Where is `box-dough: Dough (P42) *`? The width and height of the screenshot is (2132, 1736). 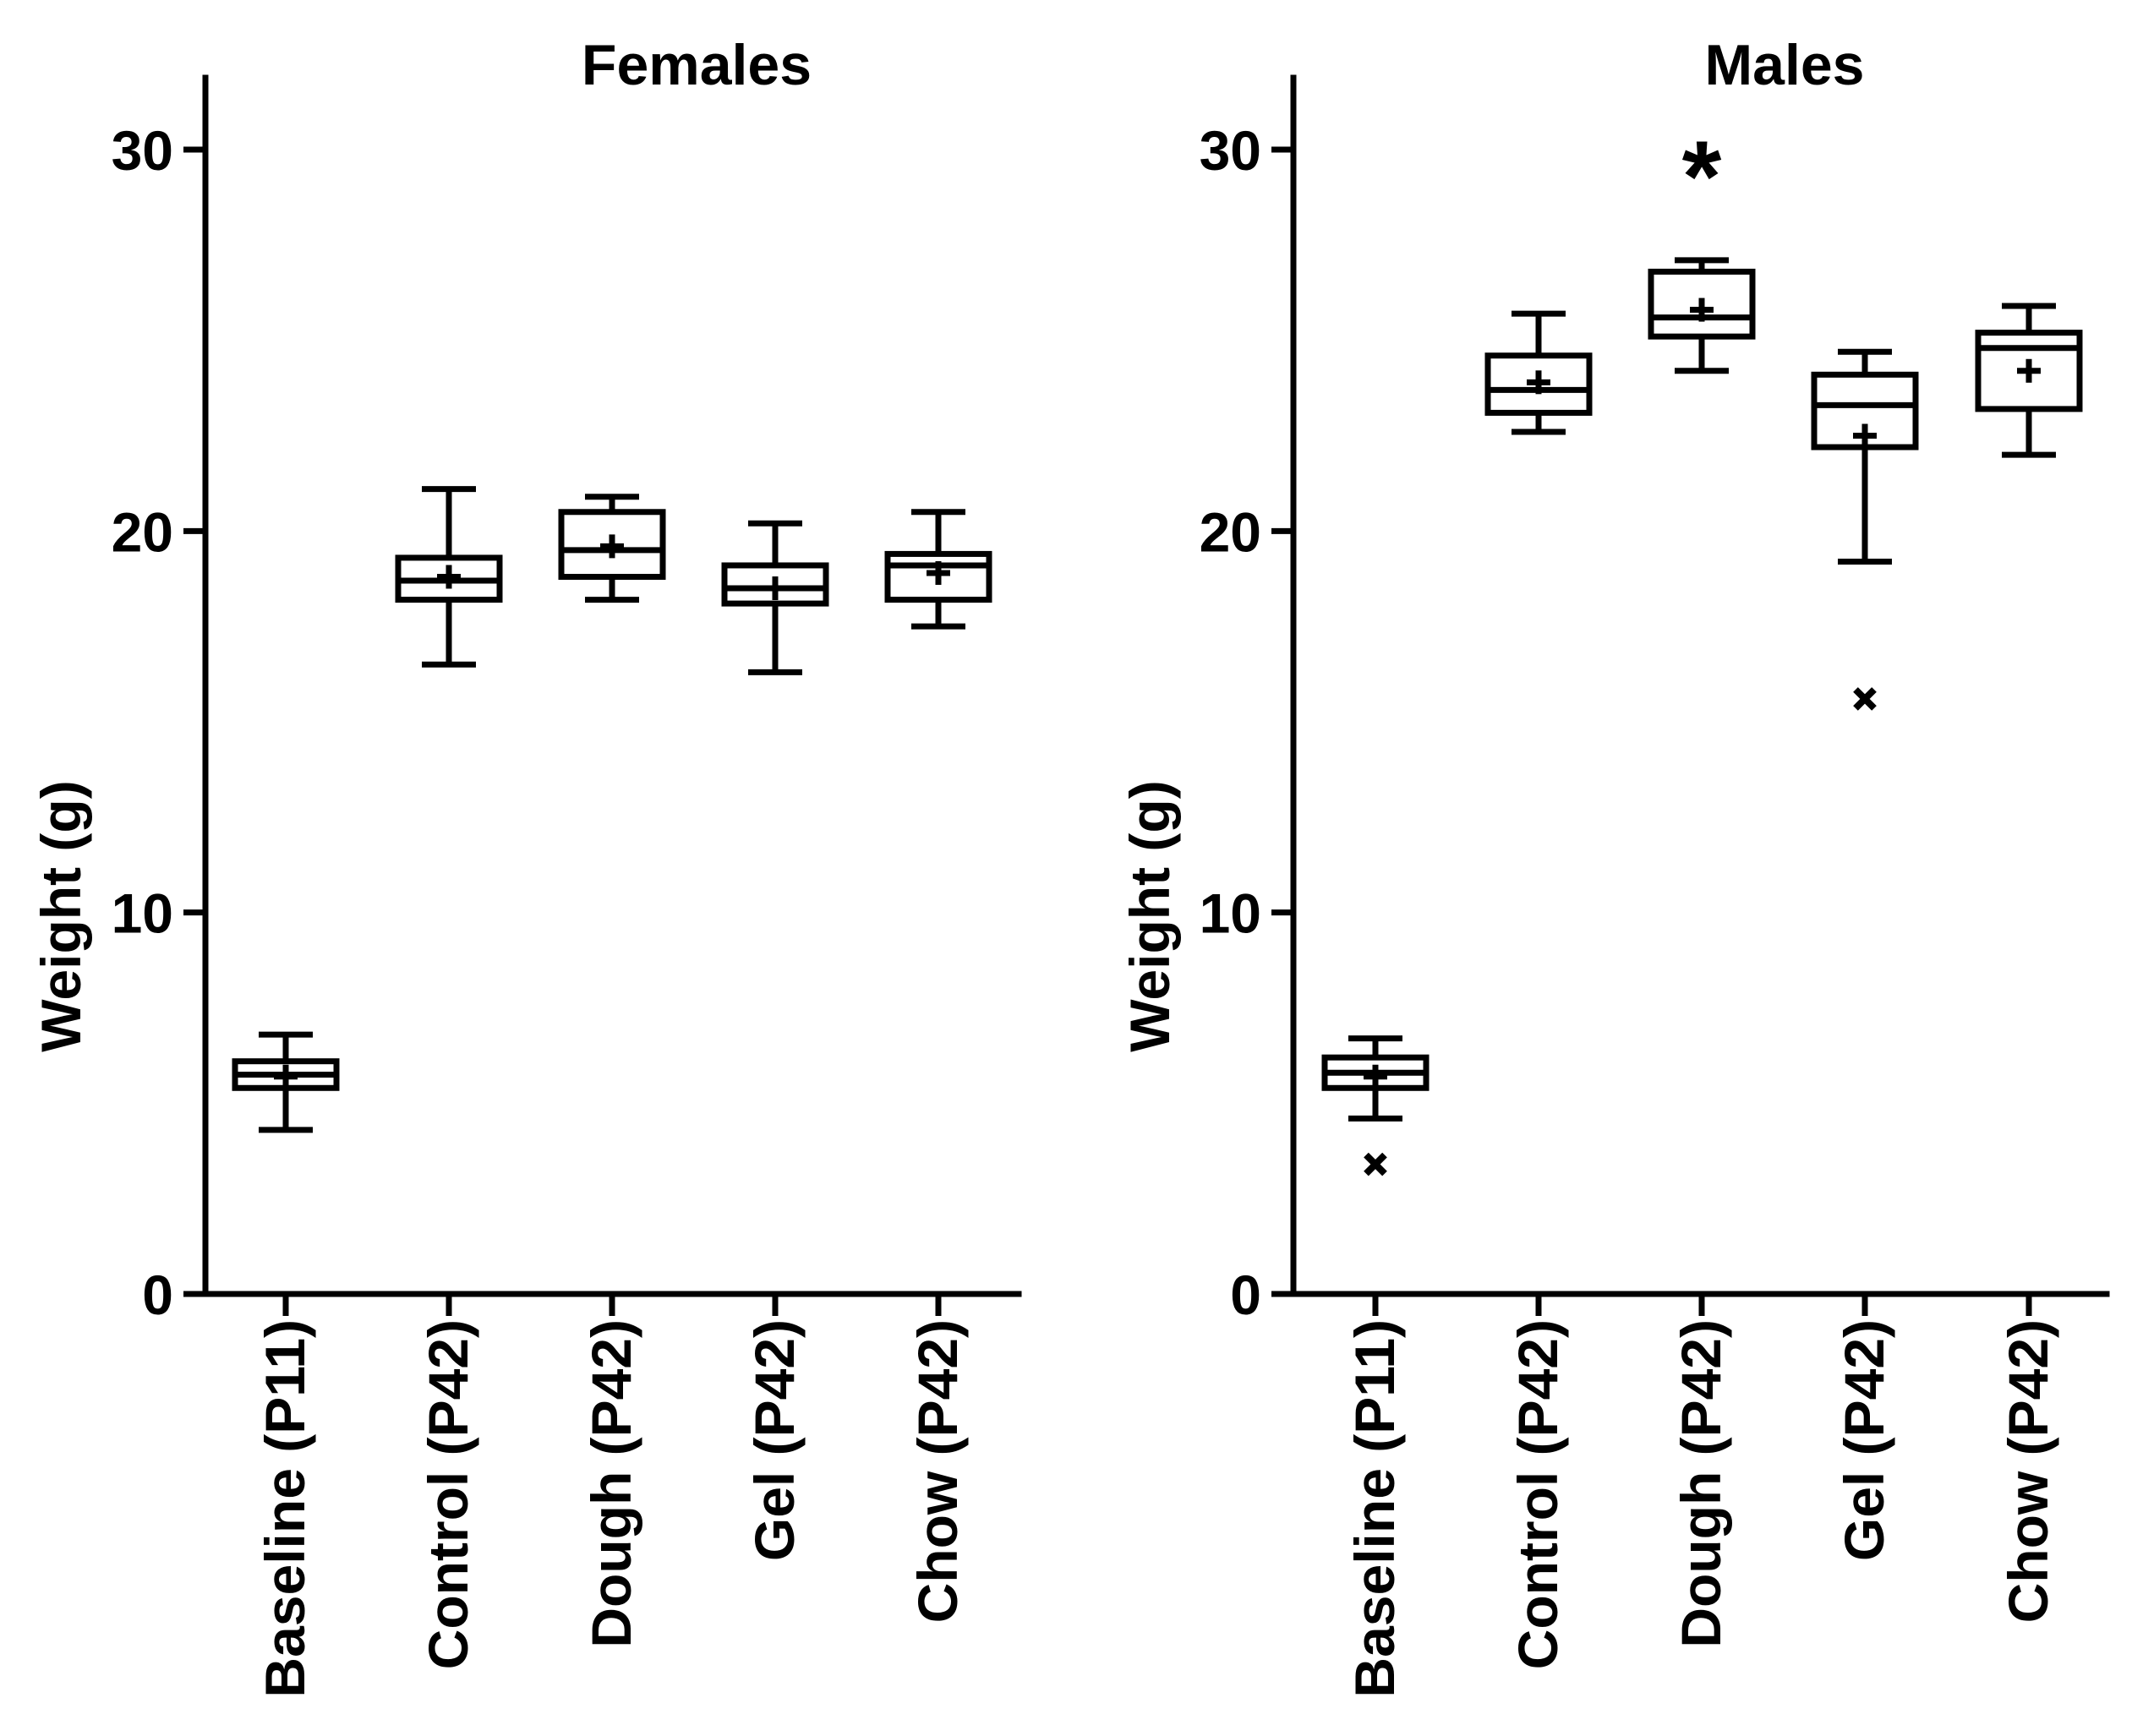
box-dough: Dough (P42) * is located at coordinates (1702, 884).